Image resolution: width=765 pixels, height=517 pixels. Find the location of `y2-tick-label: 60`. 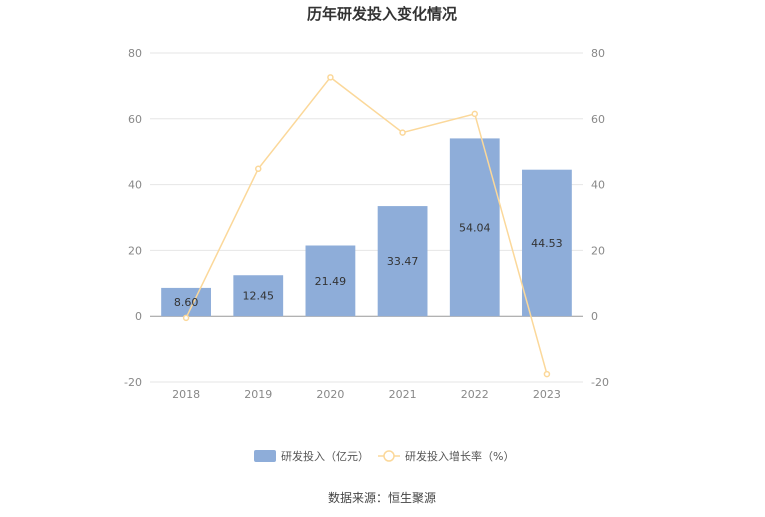

y2-tick-label: 60 is located at coordinates (598, 119).